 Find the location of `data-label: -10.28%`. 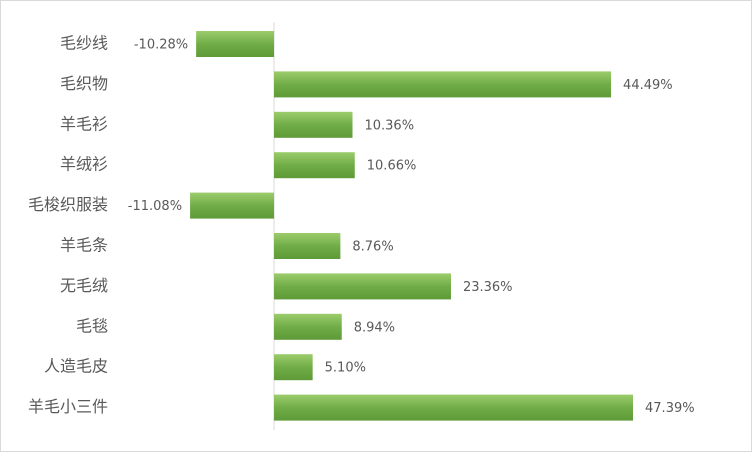

data-label: -10.28% is located at coordinates (161, 45).